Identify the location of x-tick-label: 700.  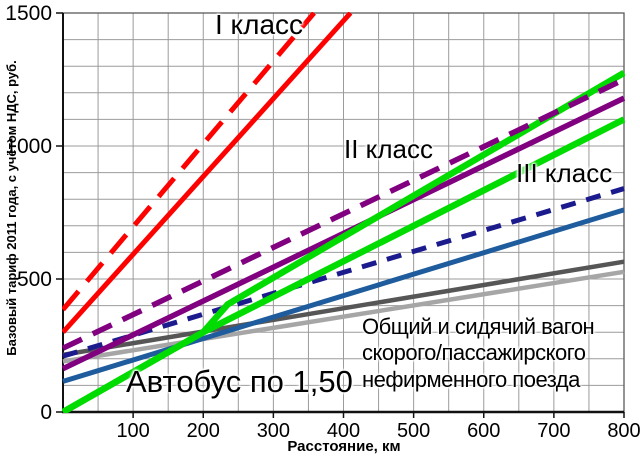
(553, 431).